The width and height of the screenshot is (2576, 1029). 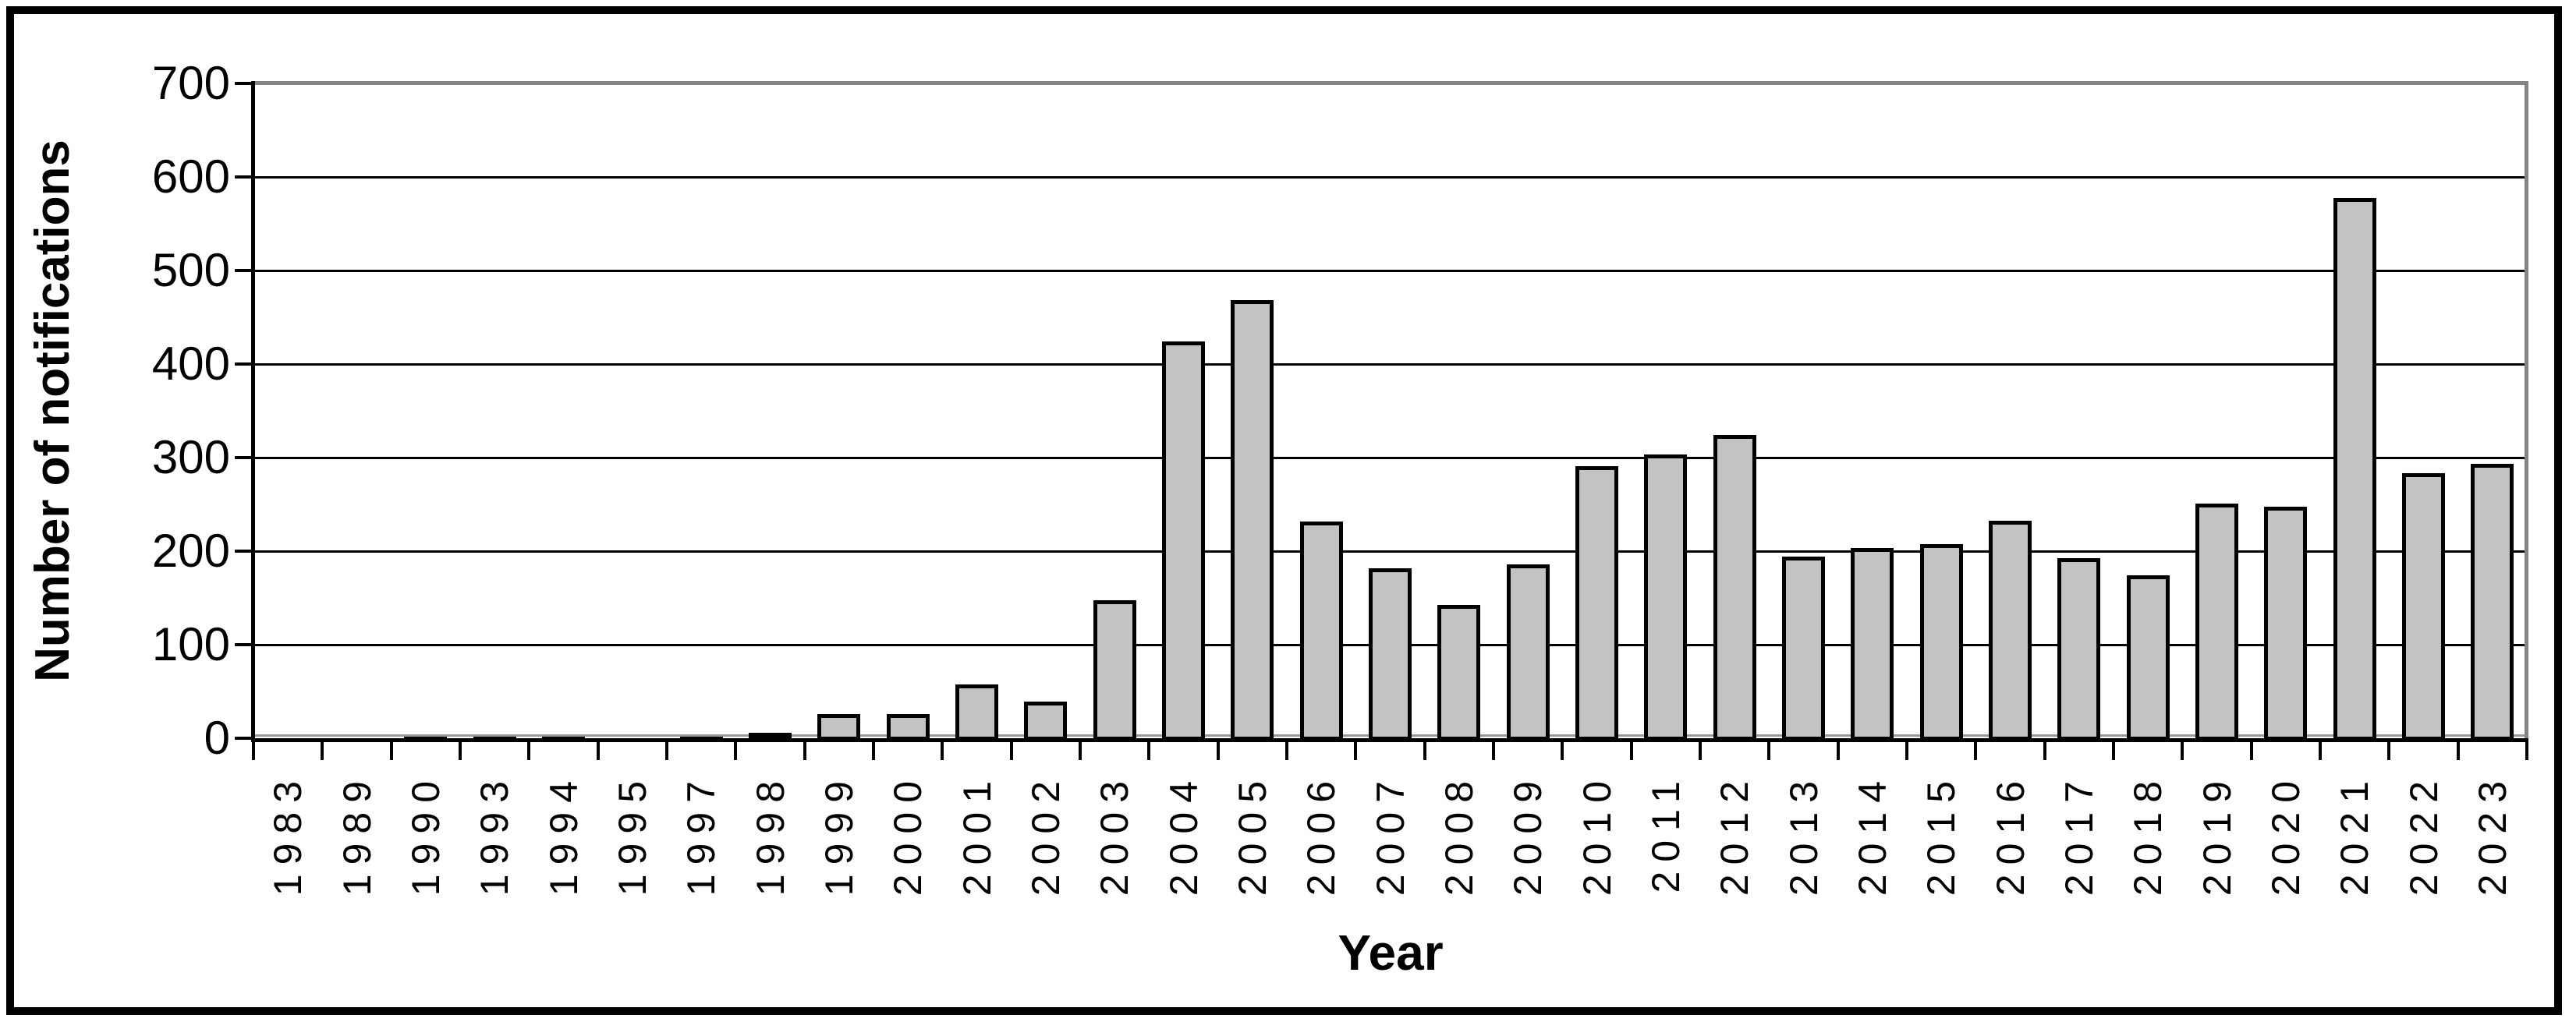 I want to click on y-tick-label-500: 500, so click(x=191, y=270).